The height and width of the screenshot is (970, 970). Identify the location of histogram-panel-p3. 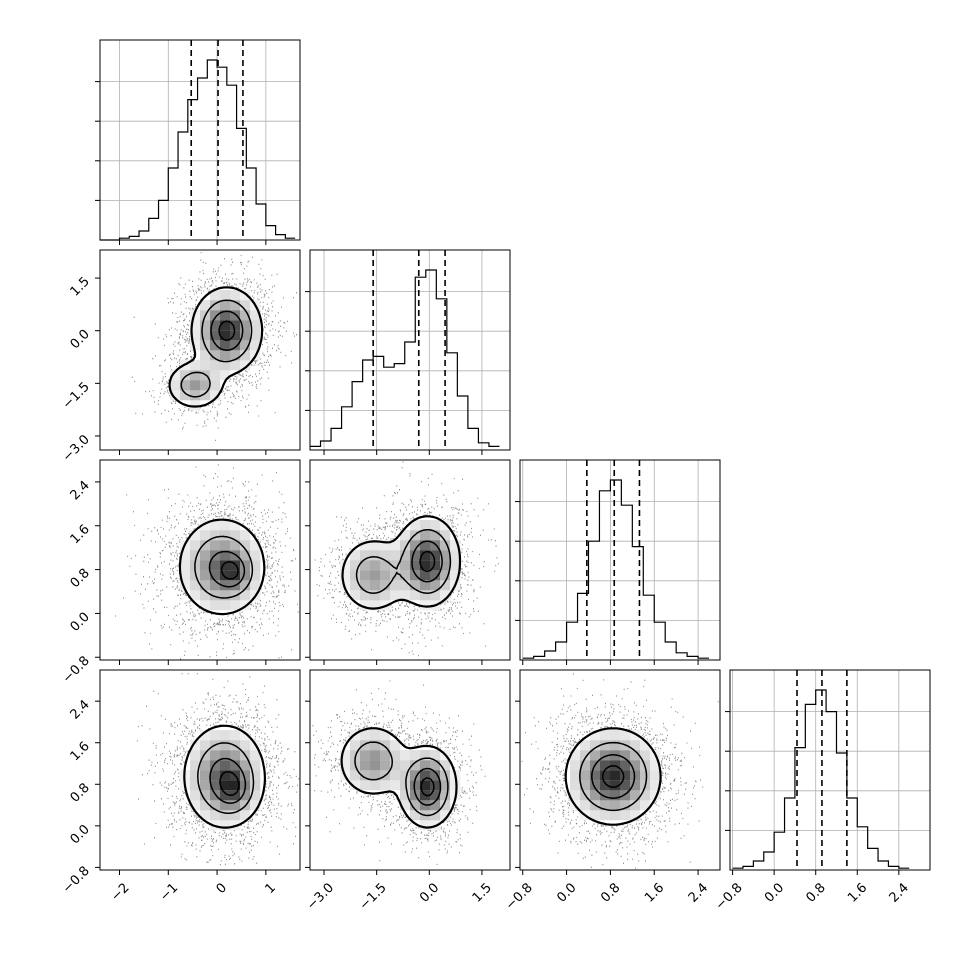
(830, 770).